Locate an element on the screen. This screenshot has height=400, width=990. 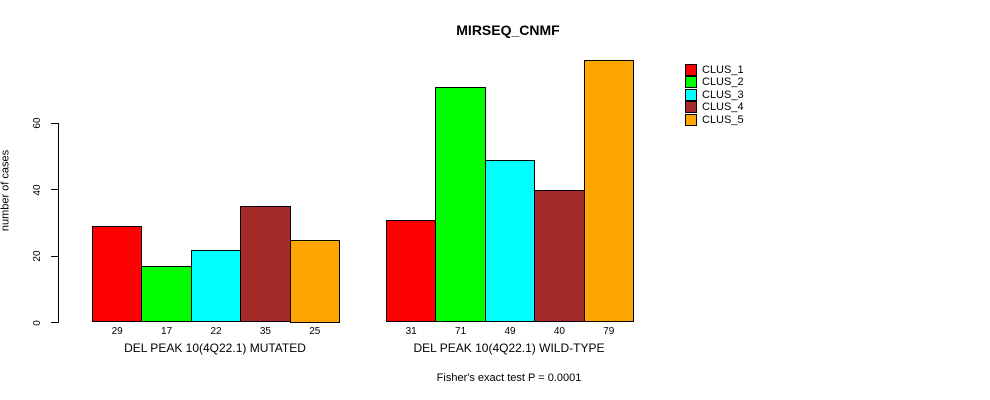
y-tick-label: 0 is located at coordinates (37, 322).